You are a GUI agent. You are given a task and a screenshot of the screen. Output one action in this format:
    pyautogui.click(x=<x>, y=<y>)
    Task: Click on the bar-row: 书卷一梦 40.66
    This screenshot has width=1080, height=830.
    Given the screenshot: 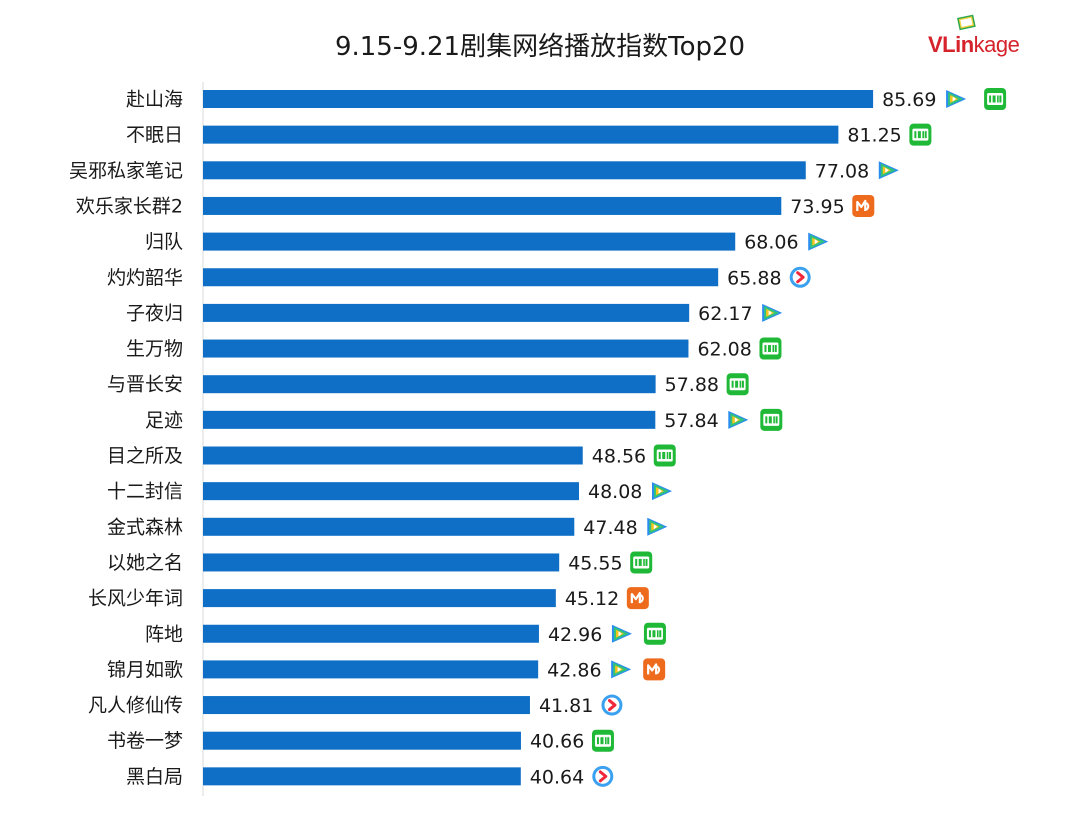 What is the action you would take?
    pyautogui.click(x=360, y=741)
    